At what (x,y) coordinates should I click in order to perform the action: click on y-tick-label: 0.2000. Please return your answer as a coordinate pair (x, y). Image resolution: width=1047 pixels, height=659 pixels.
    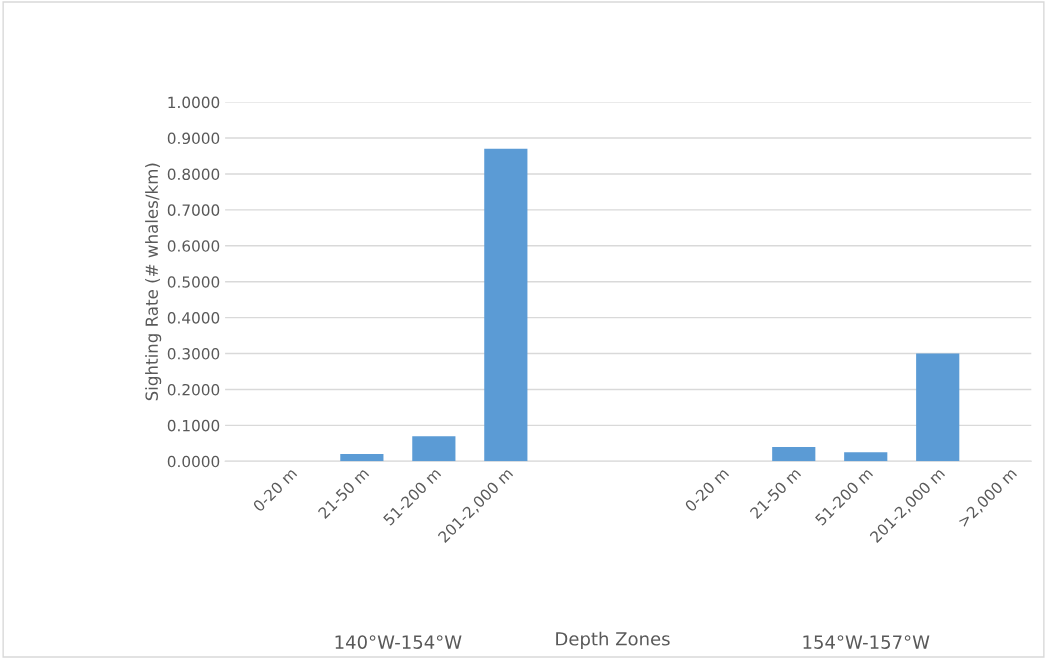
    Looking at the image, I should click on (193, 389).